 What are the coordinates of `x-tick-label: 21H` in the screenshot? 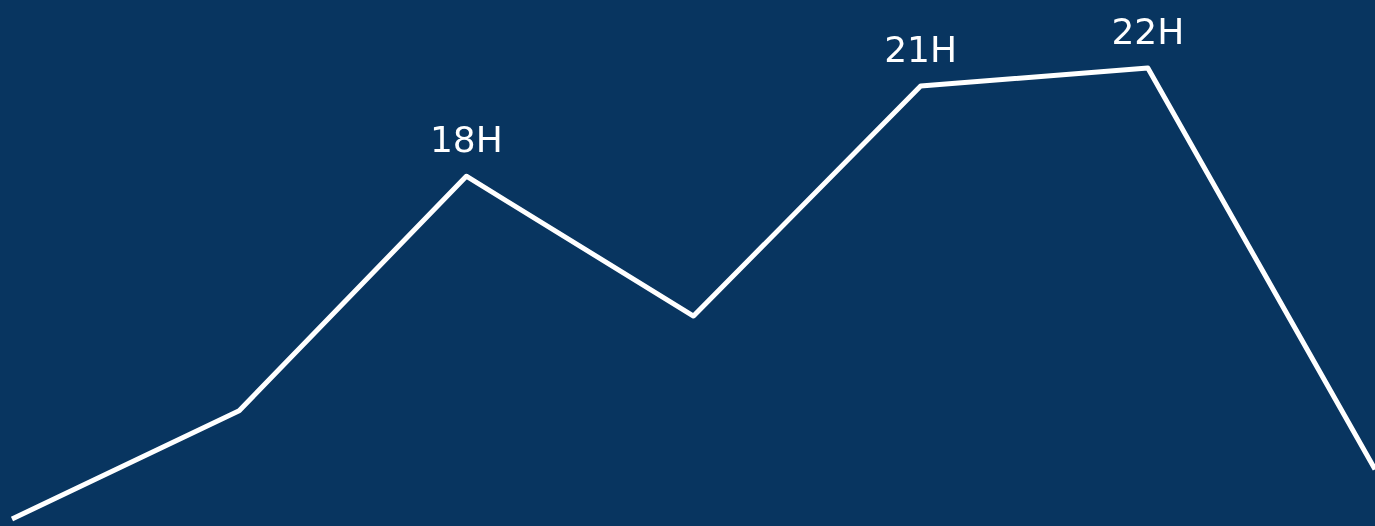 It's located at (921, 50).